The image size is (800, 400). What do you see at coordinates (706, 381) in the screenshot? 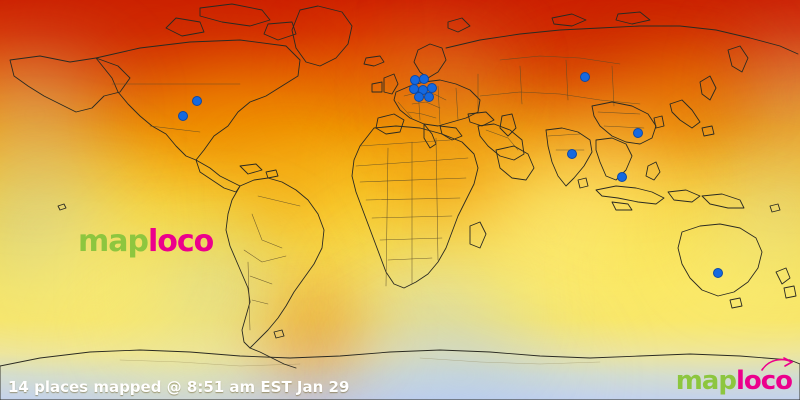
I see `logo-corner-text-map: map` at bounding box center [706, 381].